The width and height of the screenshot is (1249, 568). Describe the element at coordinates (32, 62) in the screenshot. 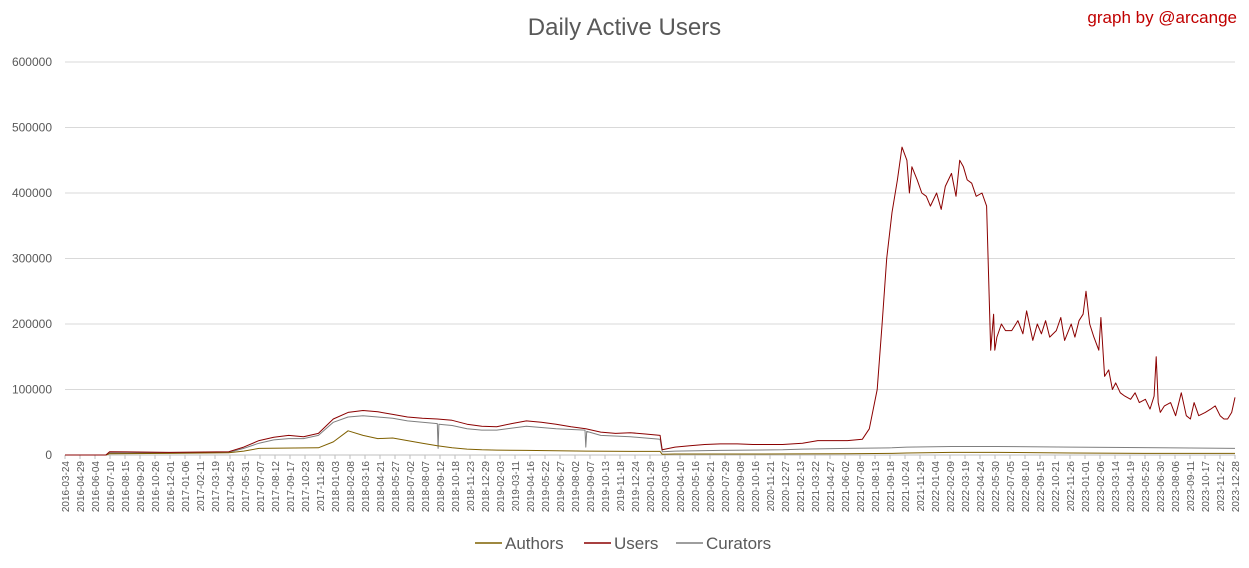

I see `y-tick-label: 600000` at that location.